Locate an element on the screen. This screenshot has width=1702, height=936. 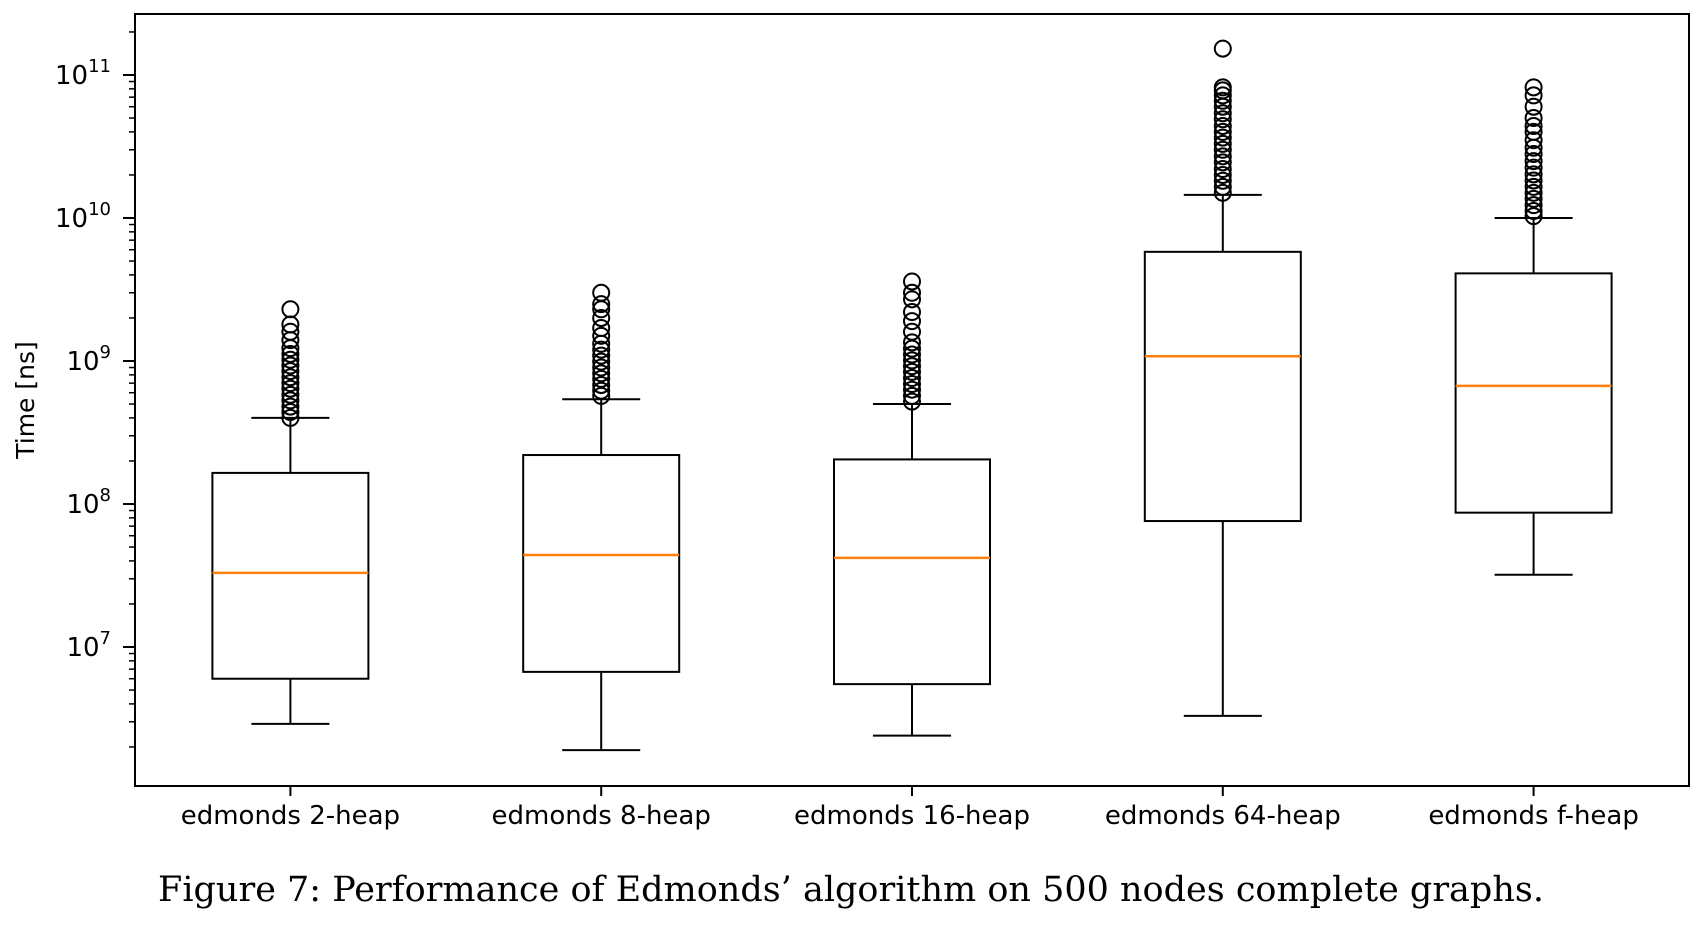
x-tick-label: edmonds 2-heap is located at coordinates (290, 816).